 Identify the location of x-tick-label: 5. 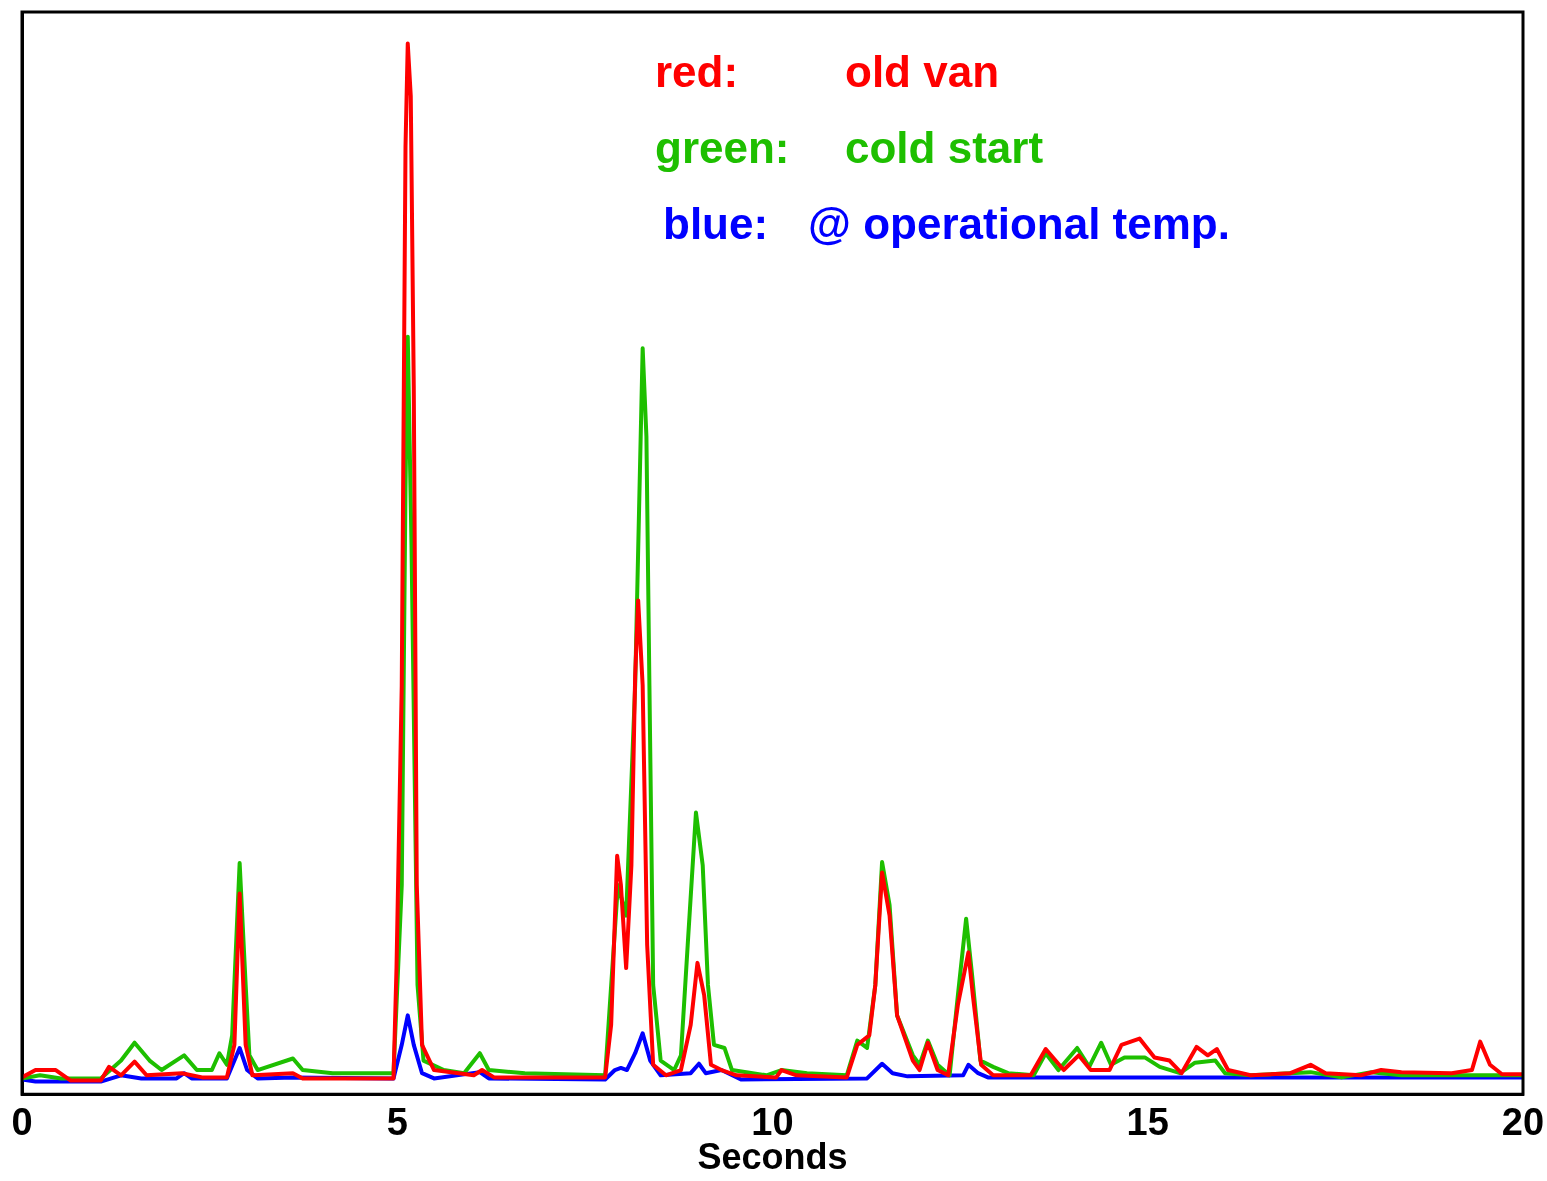
(397, 1122).